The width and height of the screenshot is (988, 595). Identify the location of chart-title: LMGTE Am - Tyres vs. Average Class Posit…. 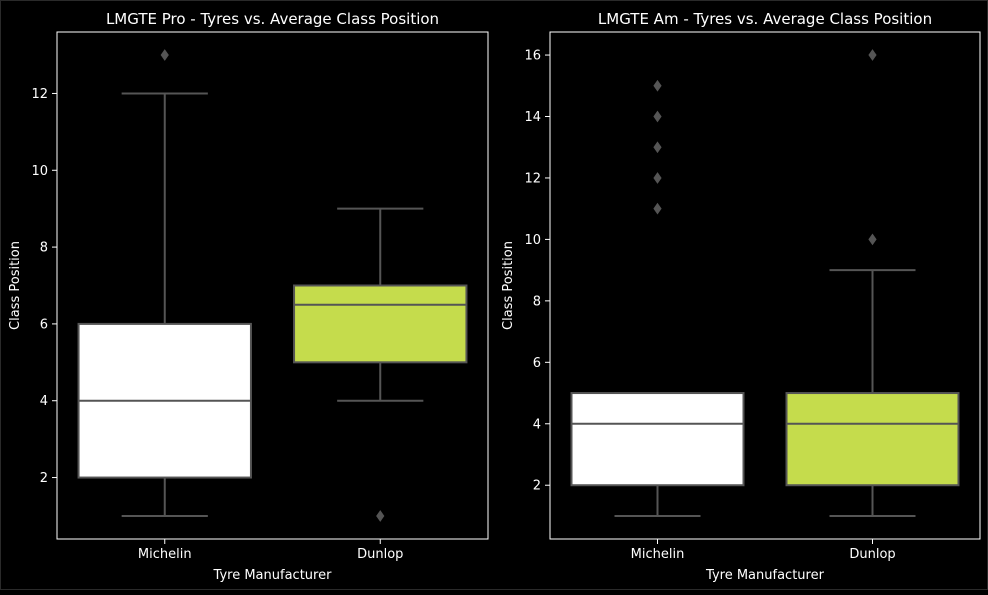
(765, 19).